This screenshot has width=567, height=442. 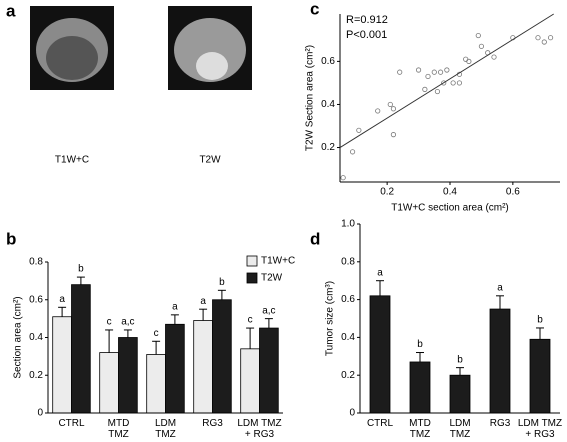 What do you see at coordinates (272, 278) in the screenshot?
I see `legend-label: T2W` at bounding box center [272, 278].